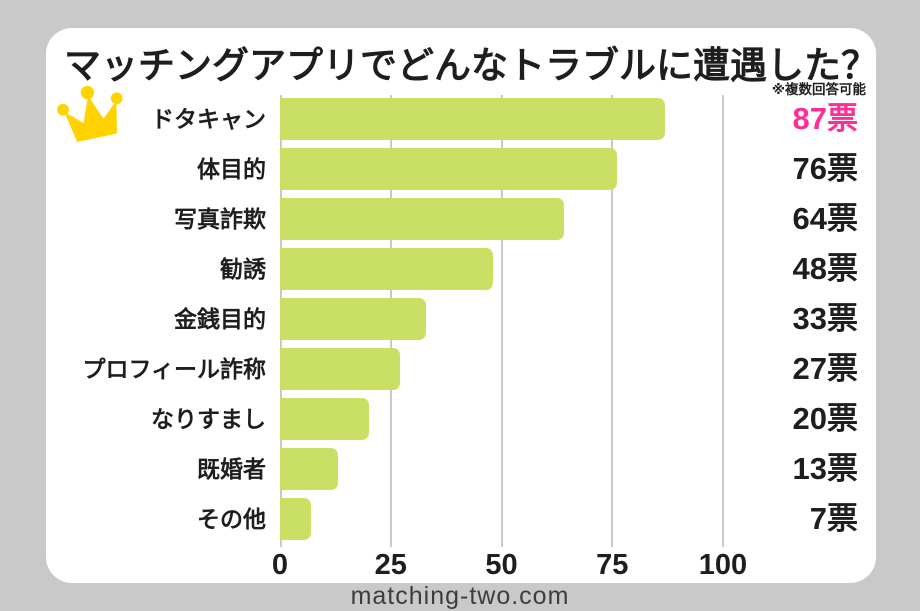 This screenshot has height=611, width=920. Describe the element at coordinates (324, 419) in the screenshot. I see `bar-narisumashi` at that location.